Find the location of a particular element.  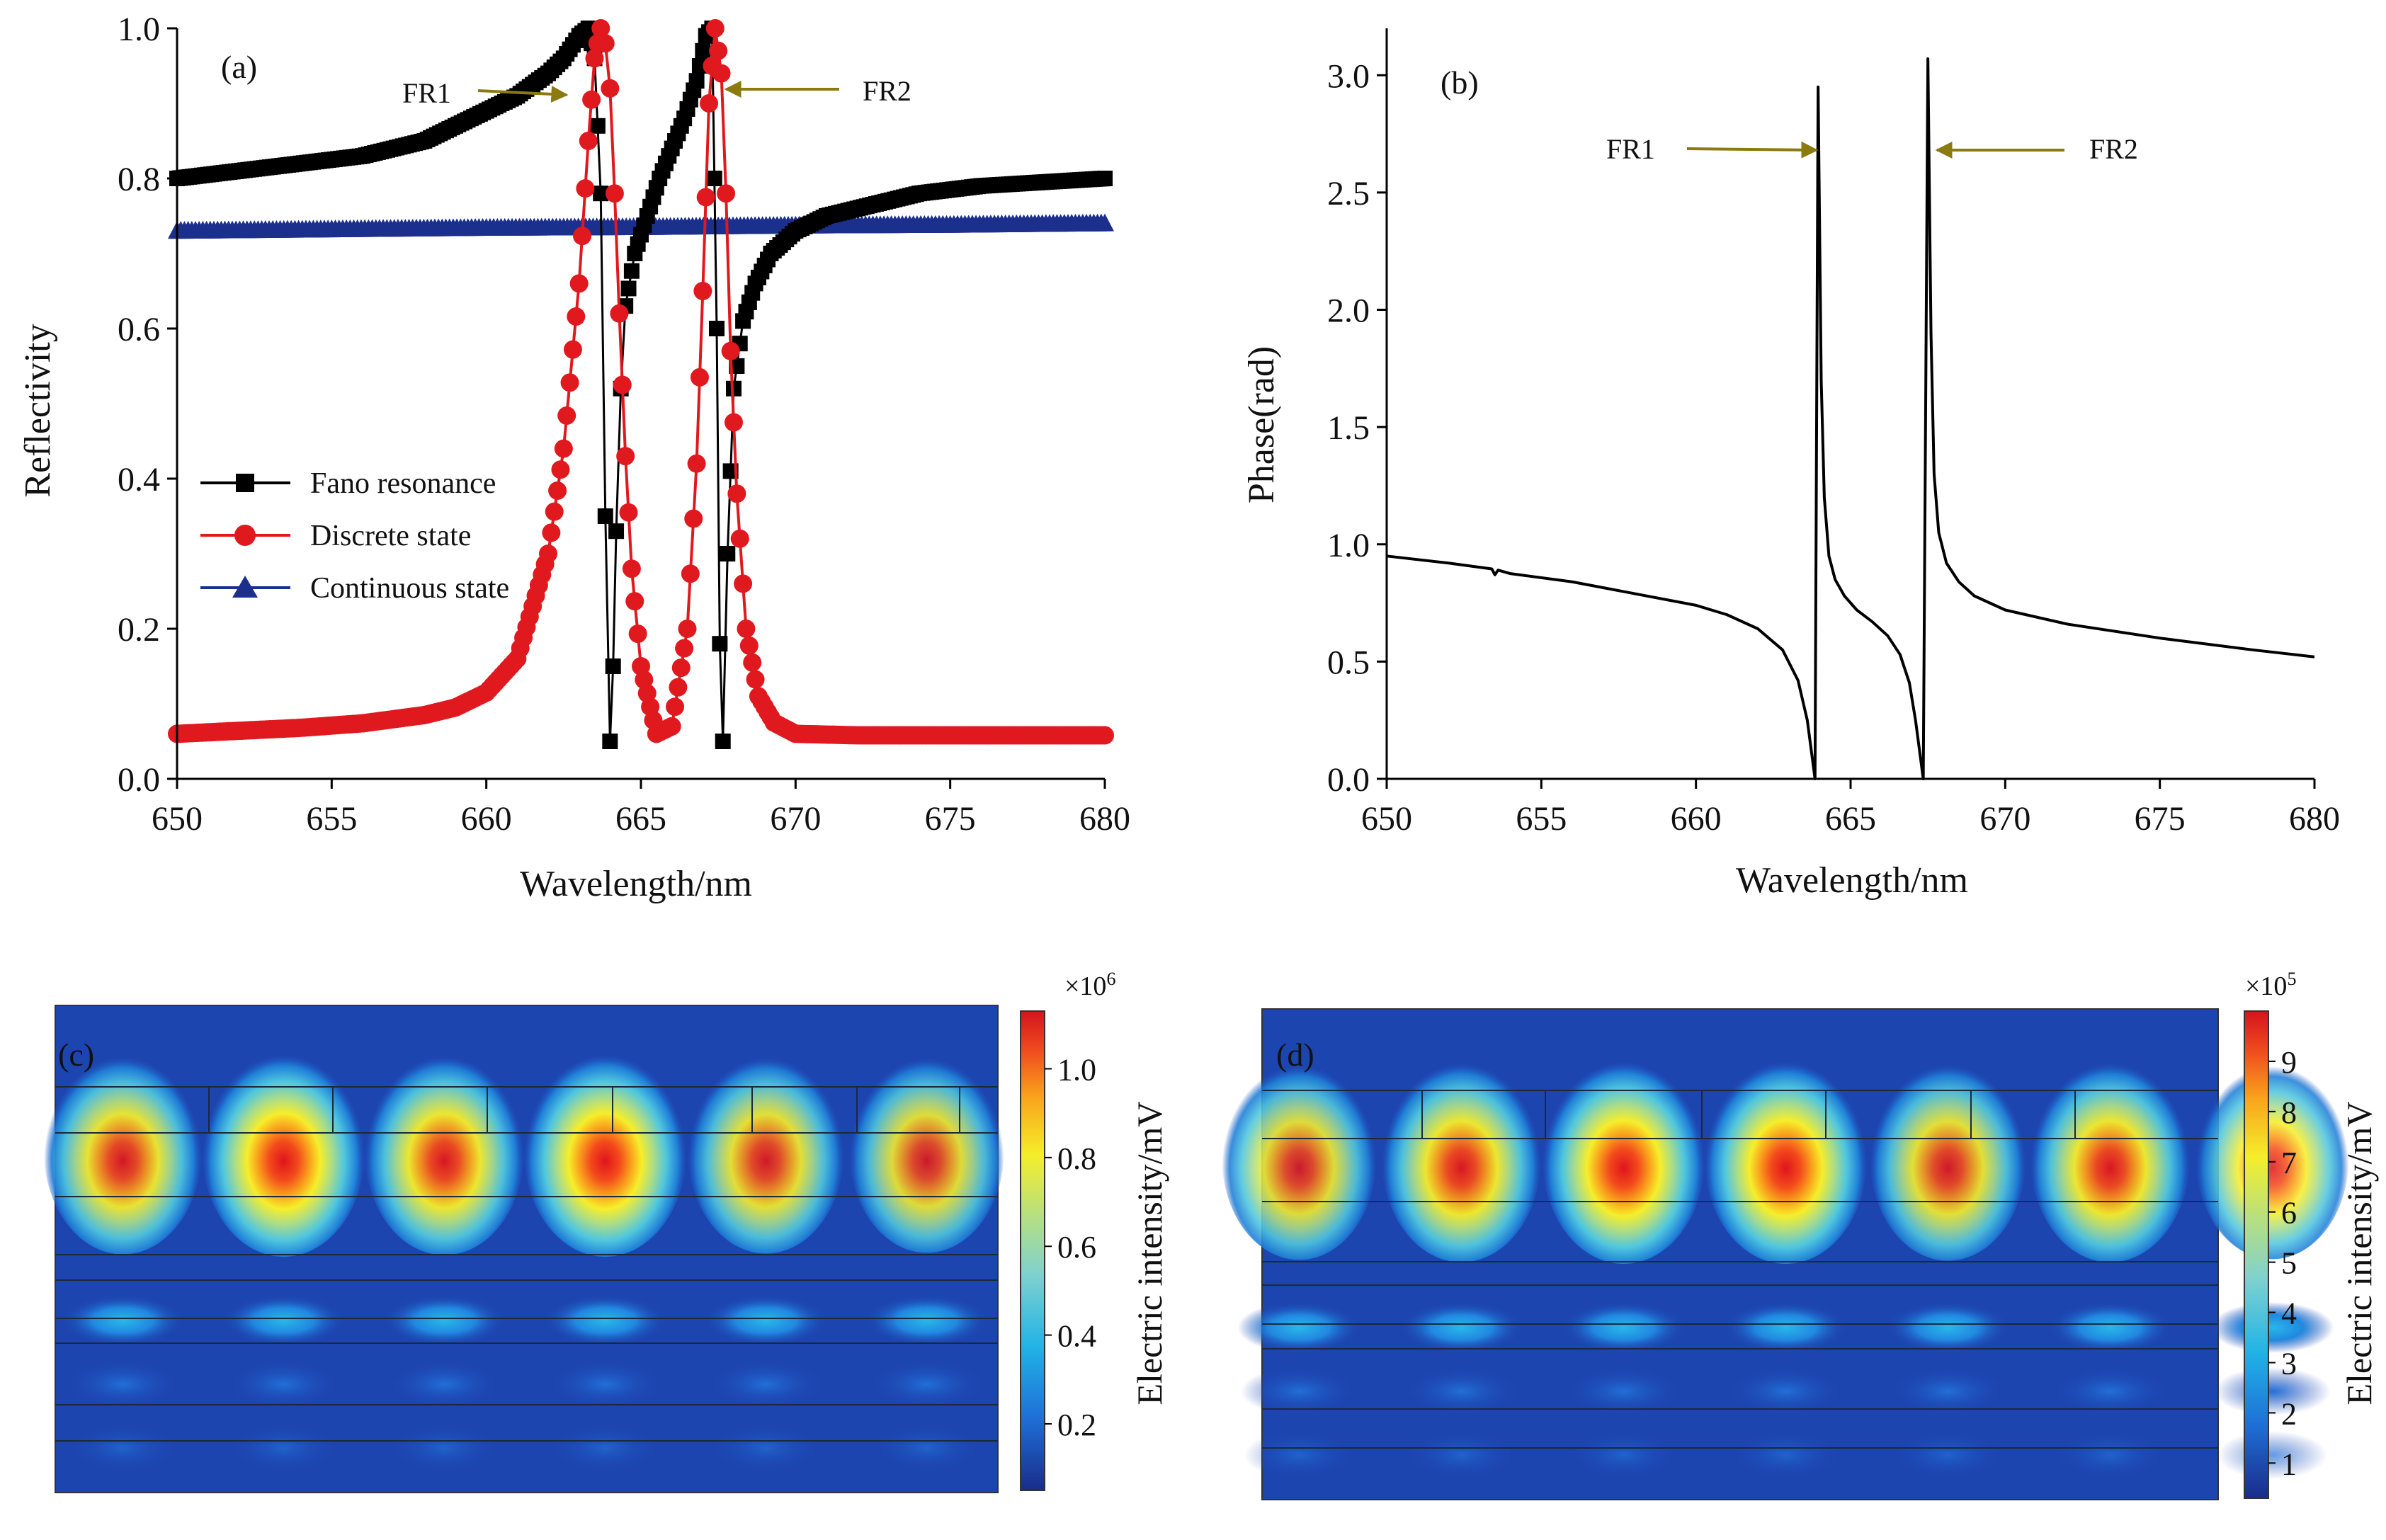

continuous-state-series is located at coordinates (641, 226).